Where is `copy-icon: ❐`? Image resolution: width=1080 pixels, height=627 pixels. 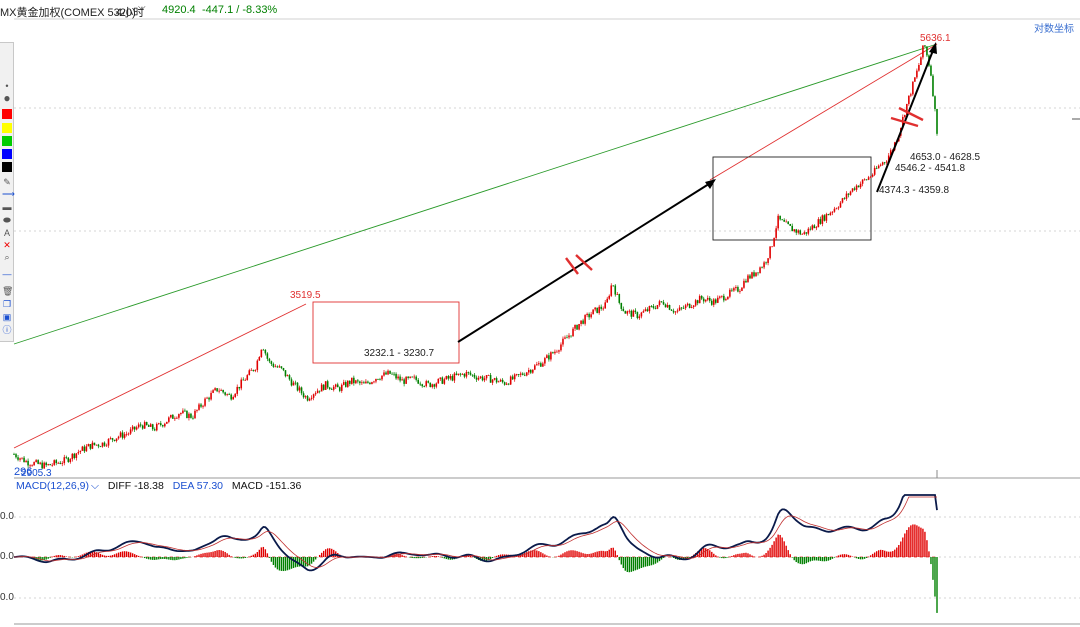
copy-icon: ❐ is located at coordinates (7, 304).